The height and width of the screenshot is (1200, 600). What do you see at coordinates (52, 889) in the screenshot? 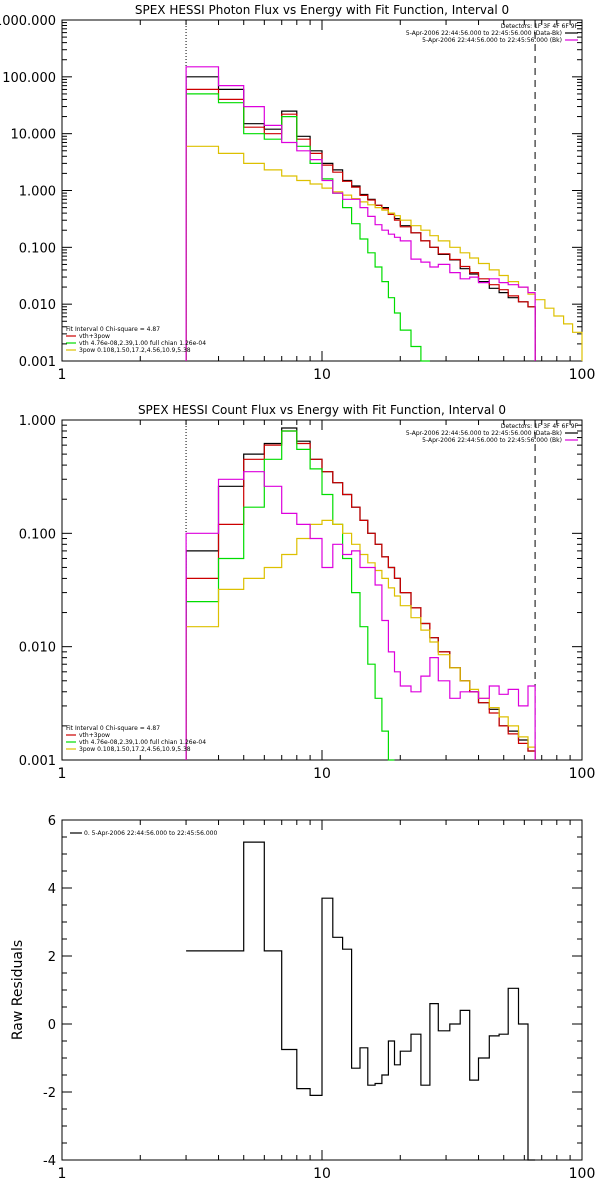
I see `y-tick-label: 4` at bounding box center [52, 889].